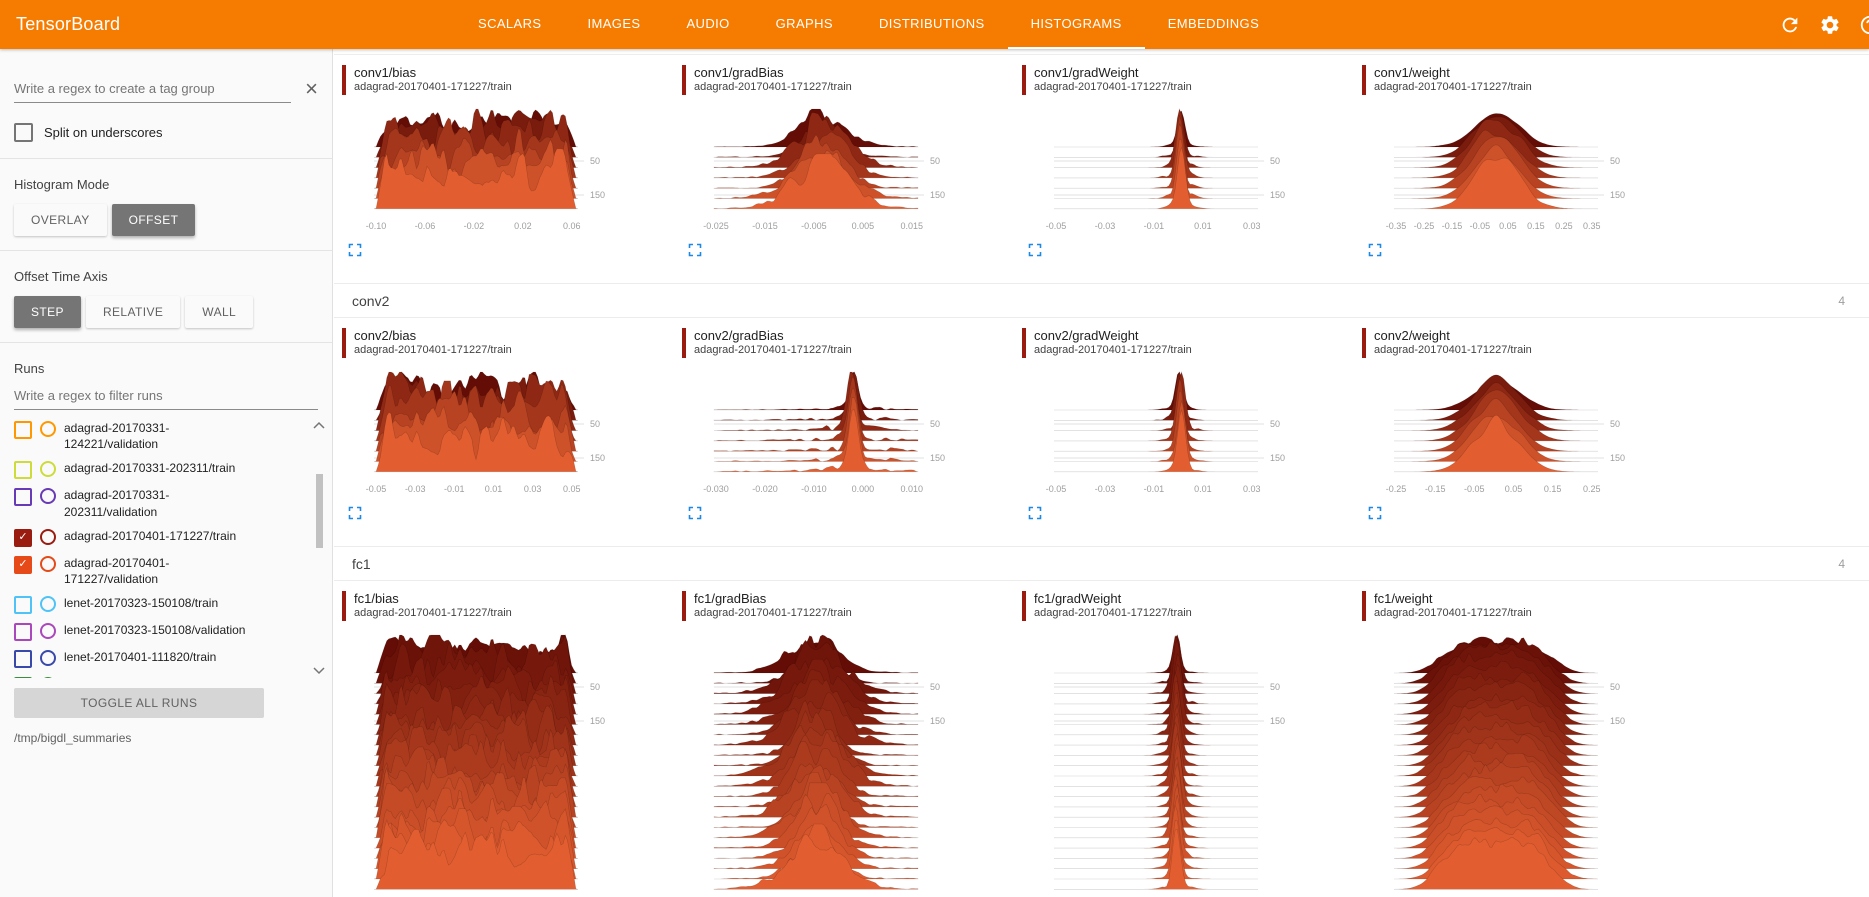 This screenshot has width=1869, height=897. I want to click on refresh-icon, so click(1790, 25).